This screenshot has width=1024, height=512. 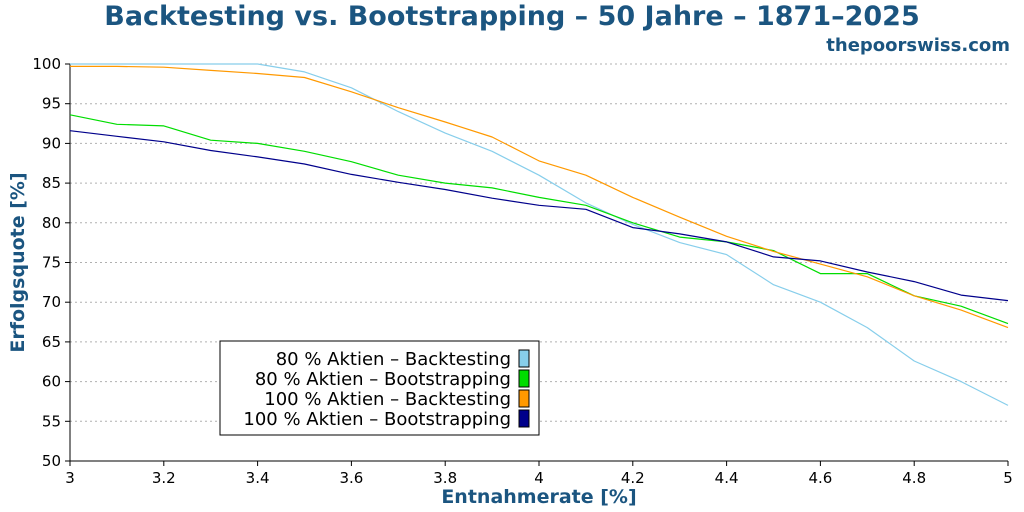 I want to click on legend-label-3: 100 % Aktien – Backtesting, so click(x=387, y=399).